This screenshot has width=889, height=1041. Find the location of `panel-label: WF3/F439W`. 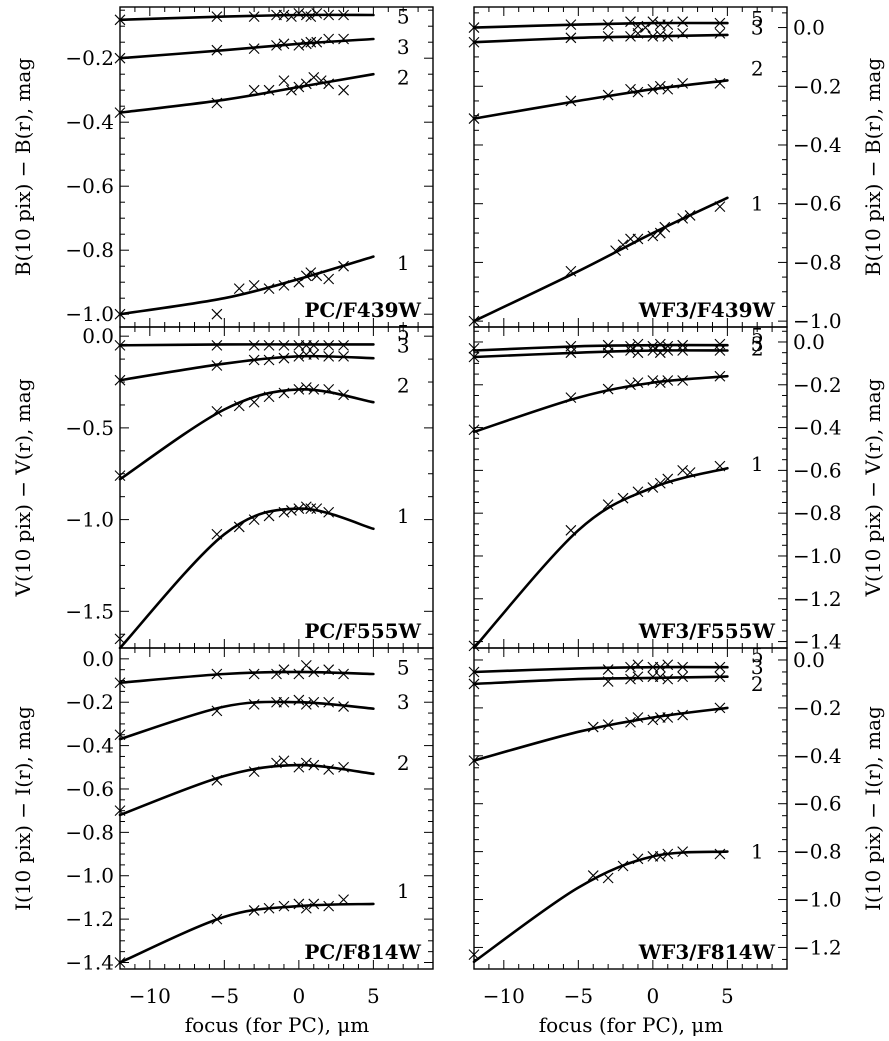

panel-label: WF3/F439W is located at coordinates (707, 310).